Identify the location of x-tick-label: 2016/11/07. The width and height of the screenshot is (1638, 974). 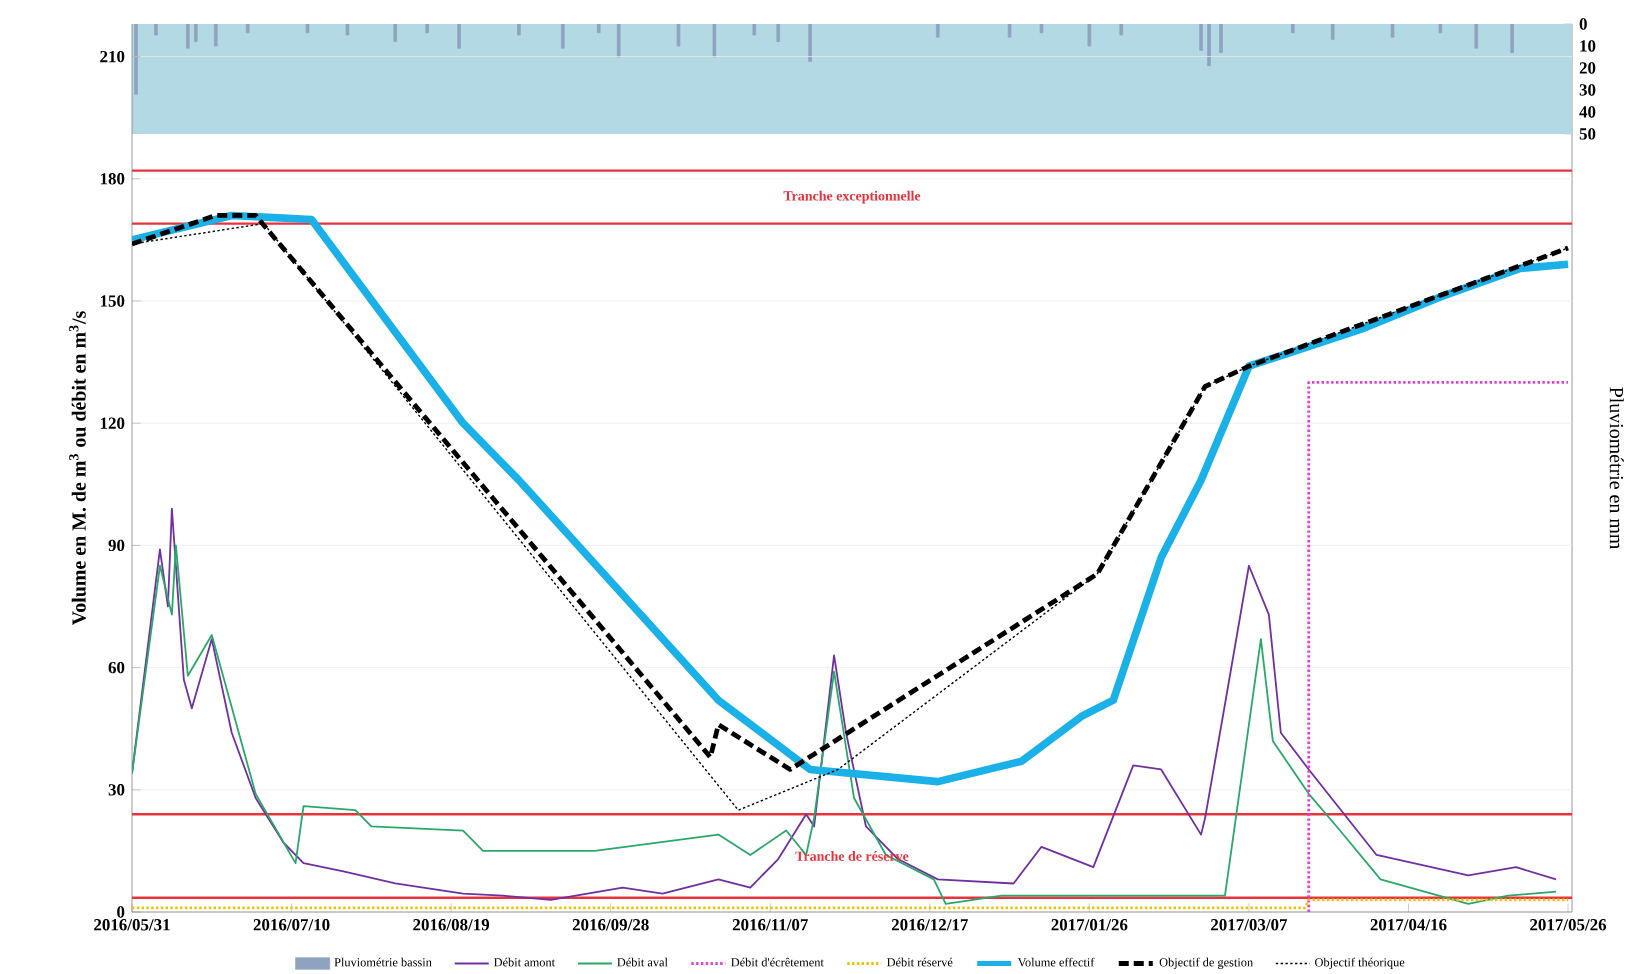
(770, 925).